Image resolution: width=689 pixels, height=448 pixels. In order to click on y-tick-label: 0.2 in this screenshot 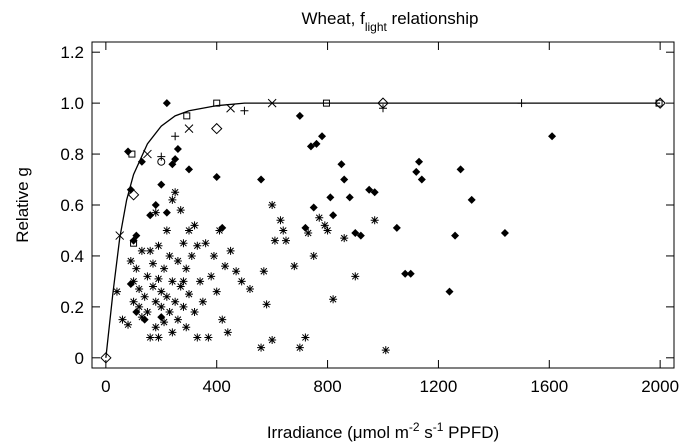, I will do `click(72, 307)`.